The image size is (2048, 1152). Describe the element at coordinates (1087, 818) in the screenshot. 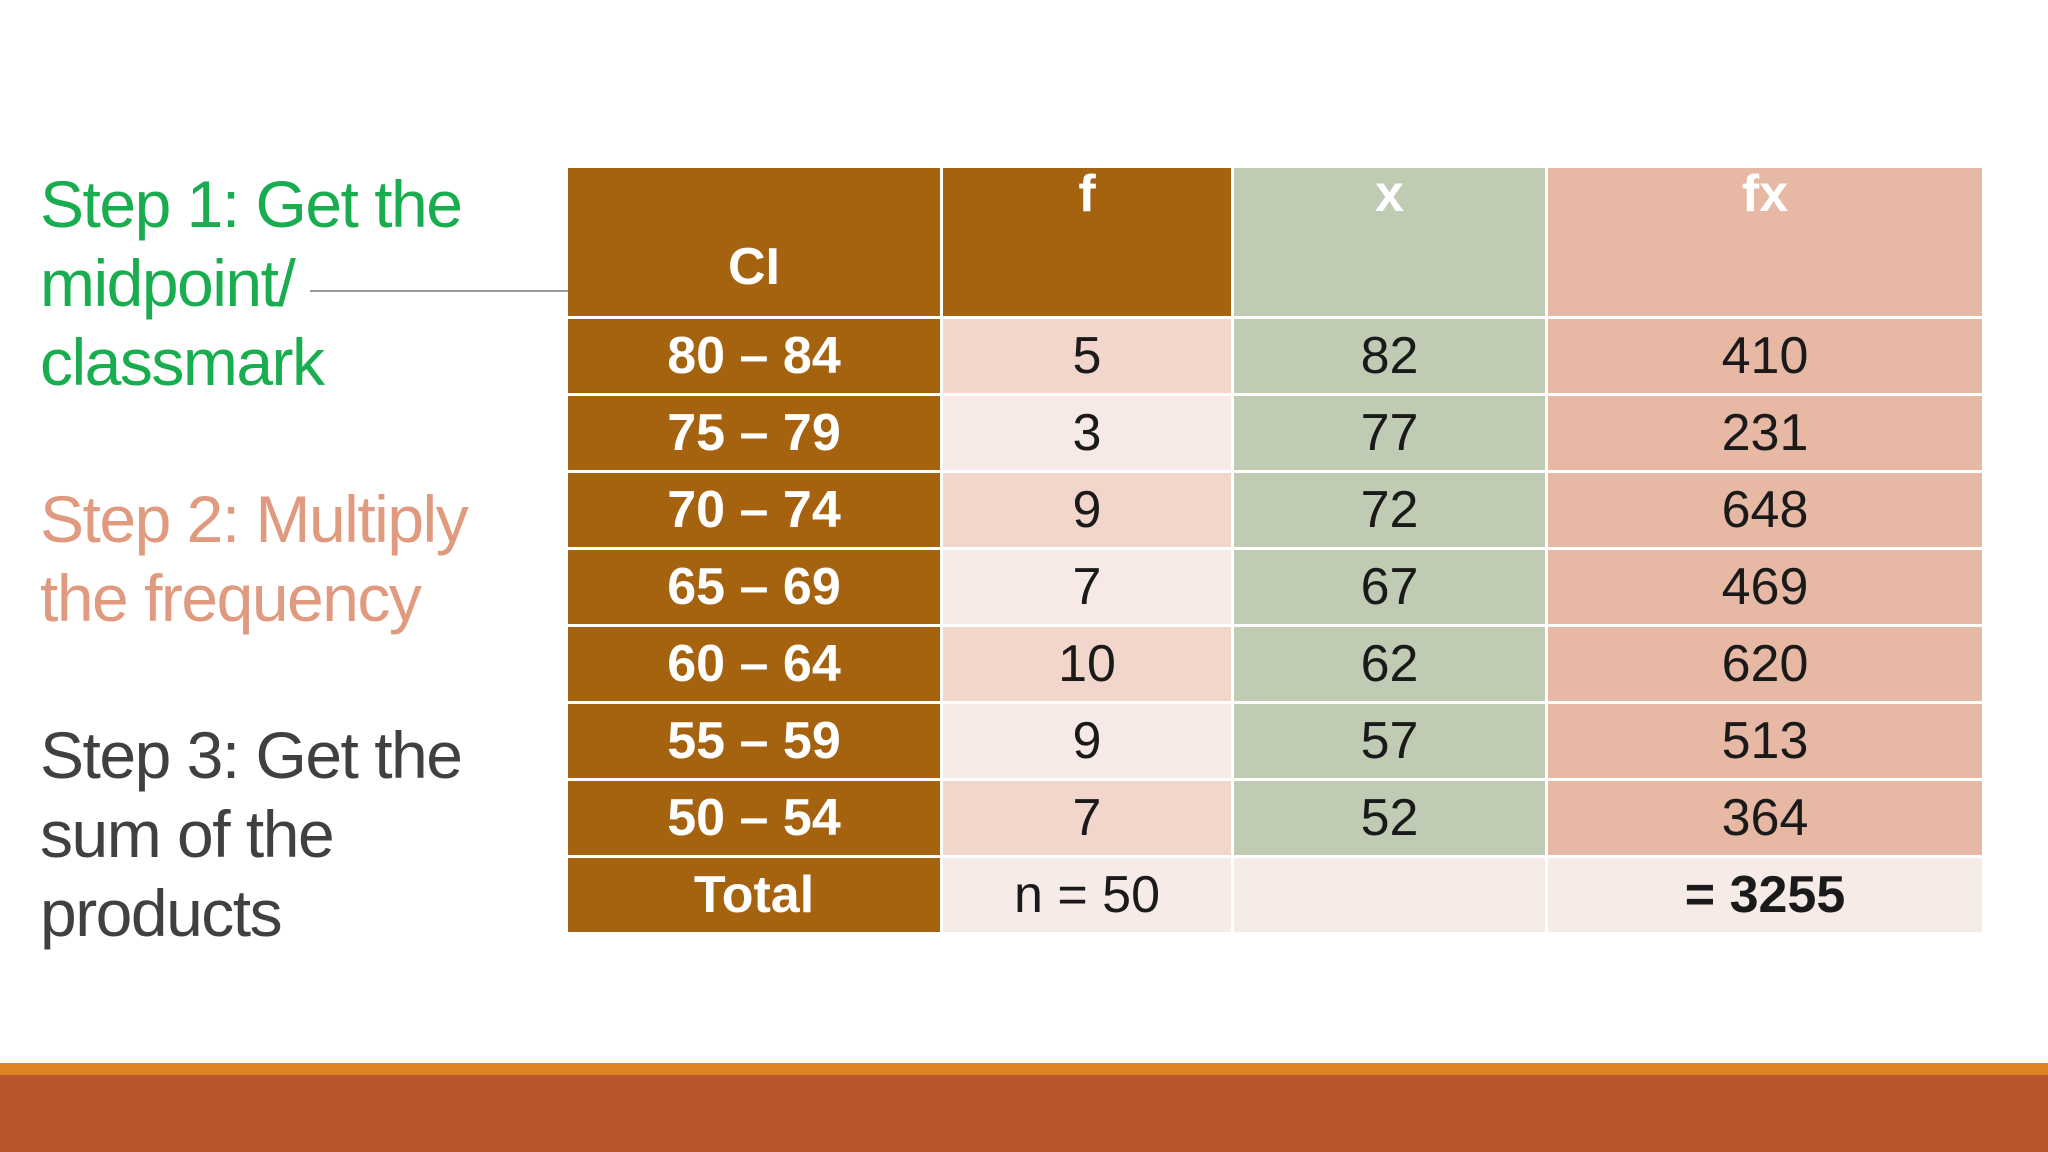

I see `row-7-f: 7` at that location.